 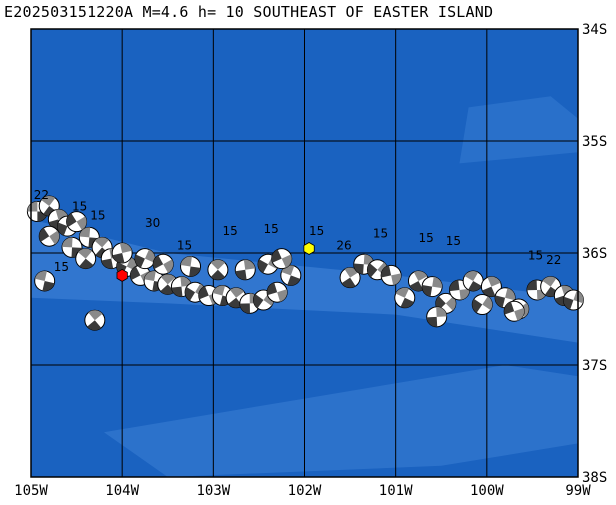 I want to click on x-tick-label: 100W, so click(x=487, y=491).